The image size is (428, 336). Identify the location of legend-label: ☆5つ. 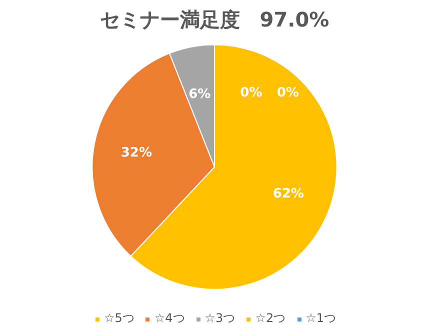
(119, 318).